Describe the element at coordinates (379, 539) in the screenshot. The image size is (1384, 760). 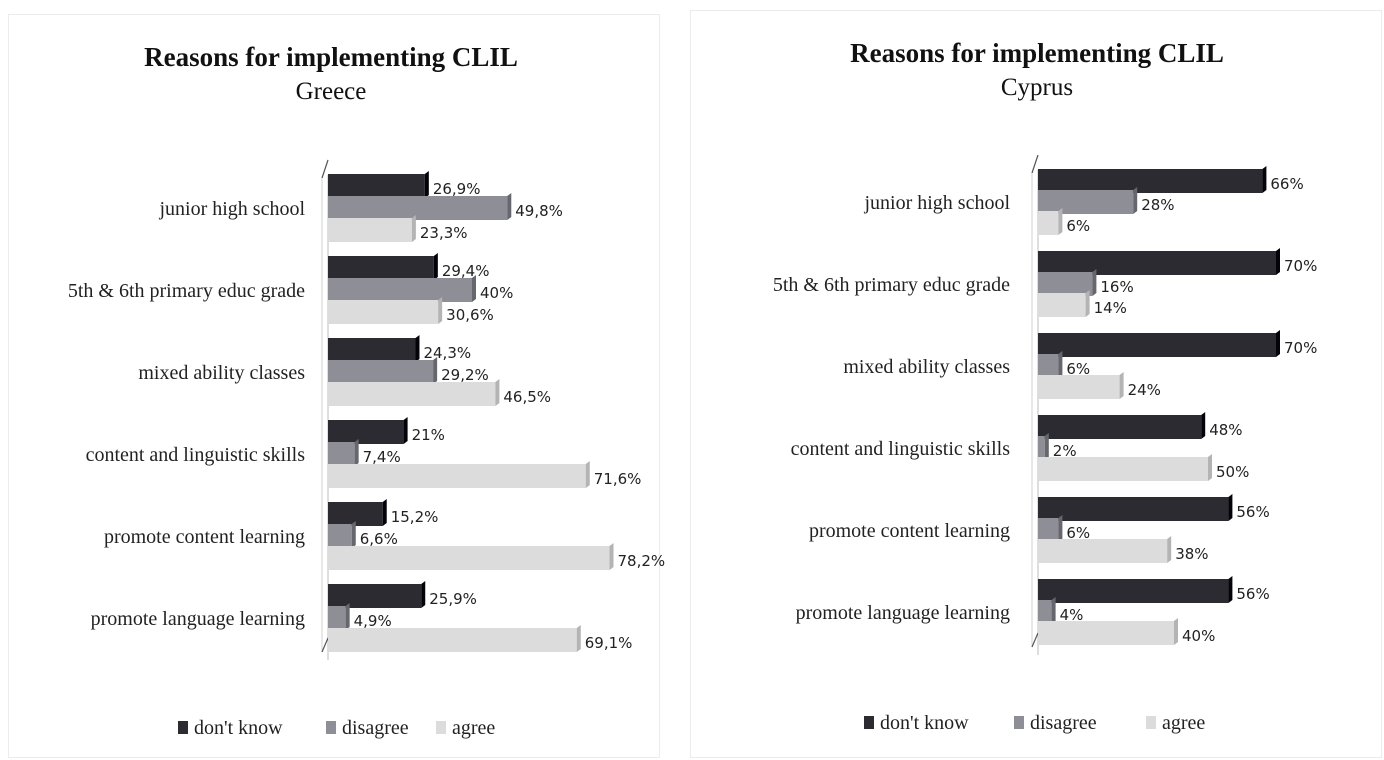
I see `data-label: 6,6%` at that location.